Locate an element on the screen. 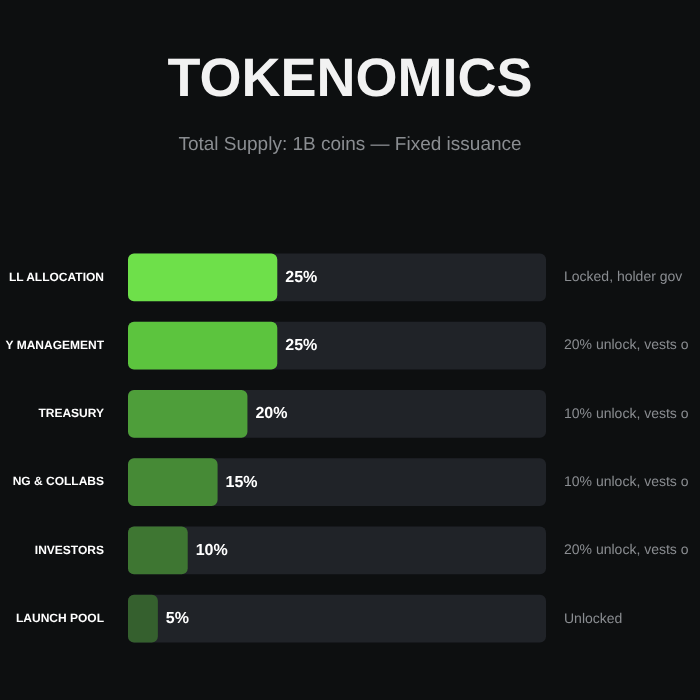 The image size is (700, 700). data-label: 20% is located at coordinates (271, 413).